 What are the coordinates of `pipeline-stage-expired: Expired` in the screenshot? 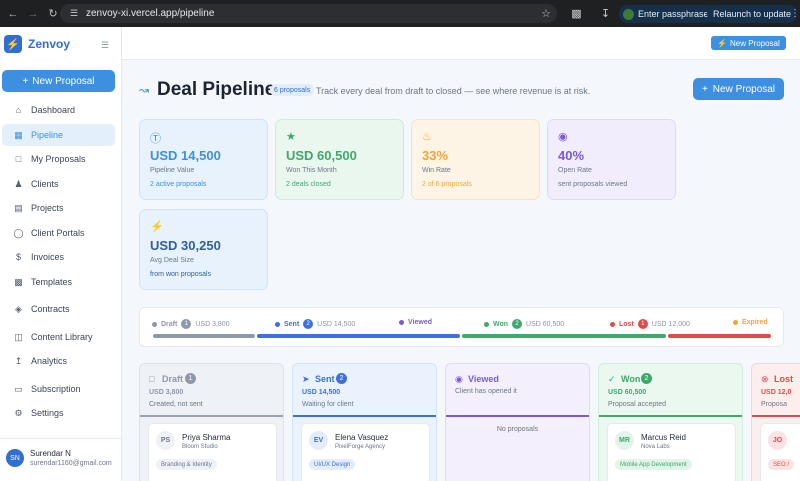 It's located at (750, 322).